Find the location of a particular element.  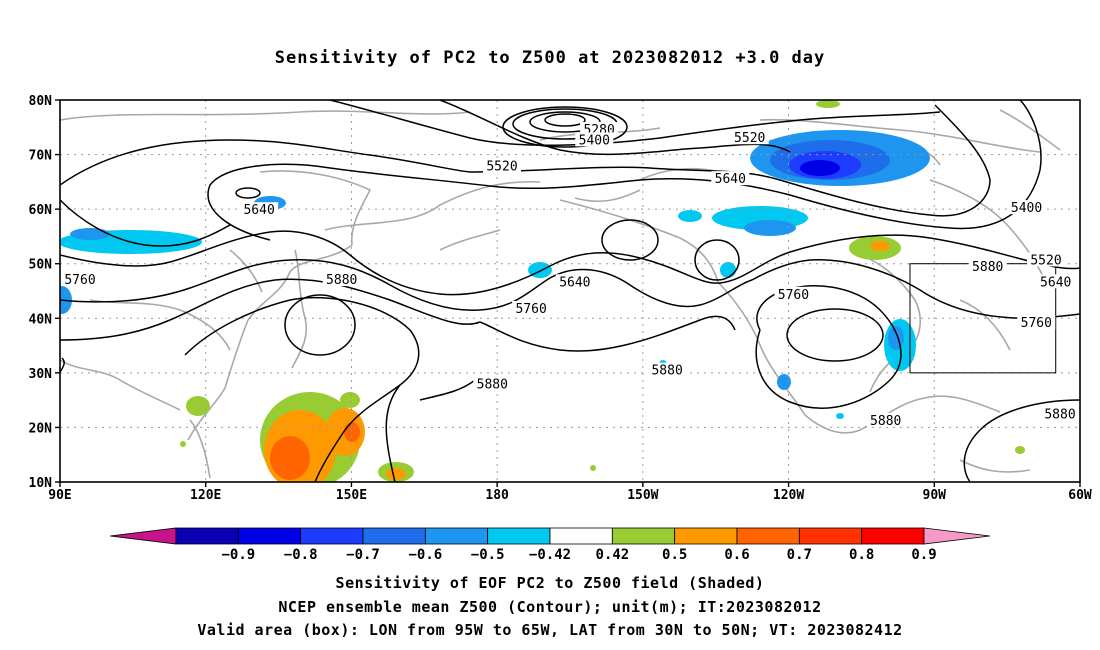

colorbar-label: 0.9 is located at coordinates (923, 555).